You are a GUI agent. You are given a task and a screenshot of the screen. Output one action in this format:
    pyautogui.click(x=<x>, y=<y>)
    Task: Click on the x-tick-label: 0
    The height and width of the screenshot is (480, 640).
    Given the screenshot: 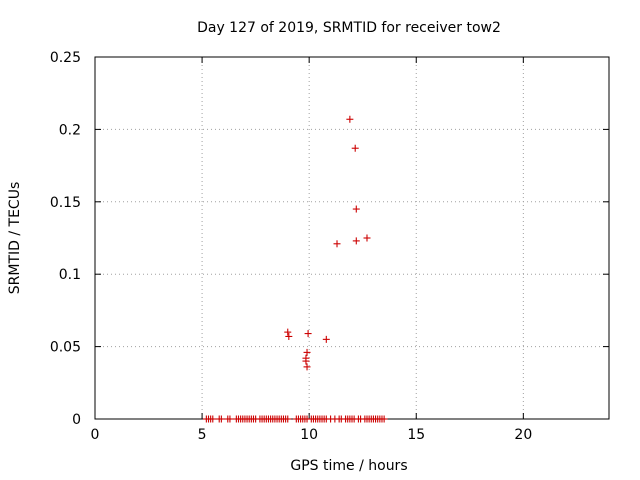 What is the action you would take?
    pyautogui.click(x=95, y=435)
    